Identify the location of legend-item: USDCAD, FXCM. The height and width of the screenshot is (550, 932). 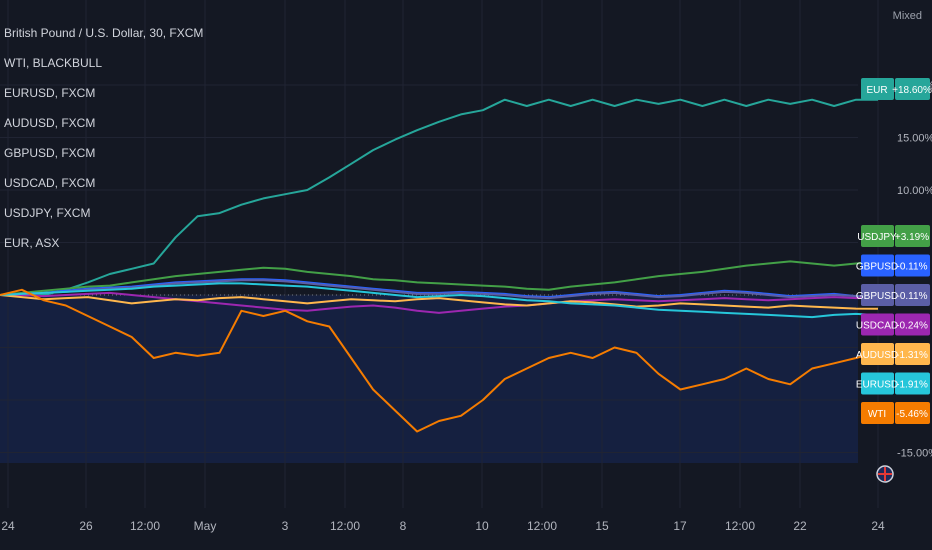
(50, 183).